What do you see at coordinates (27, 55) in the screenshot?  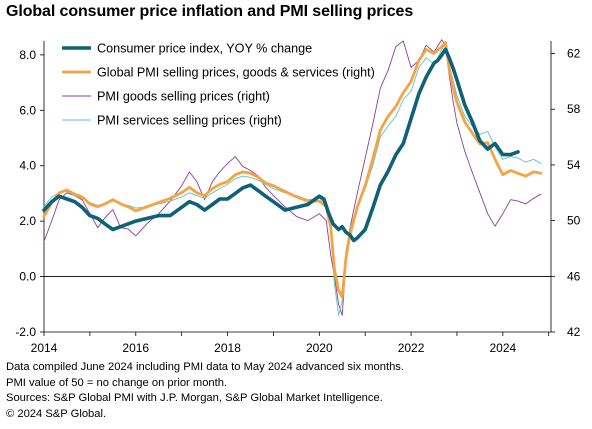 I see `y-left-tick-label: 8.0` at bounding box center [27, 55].